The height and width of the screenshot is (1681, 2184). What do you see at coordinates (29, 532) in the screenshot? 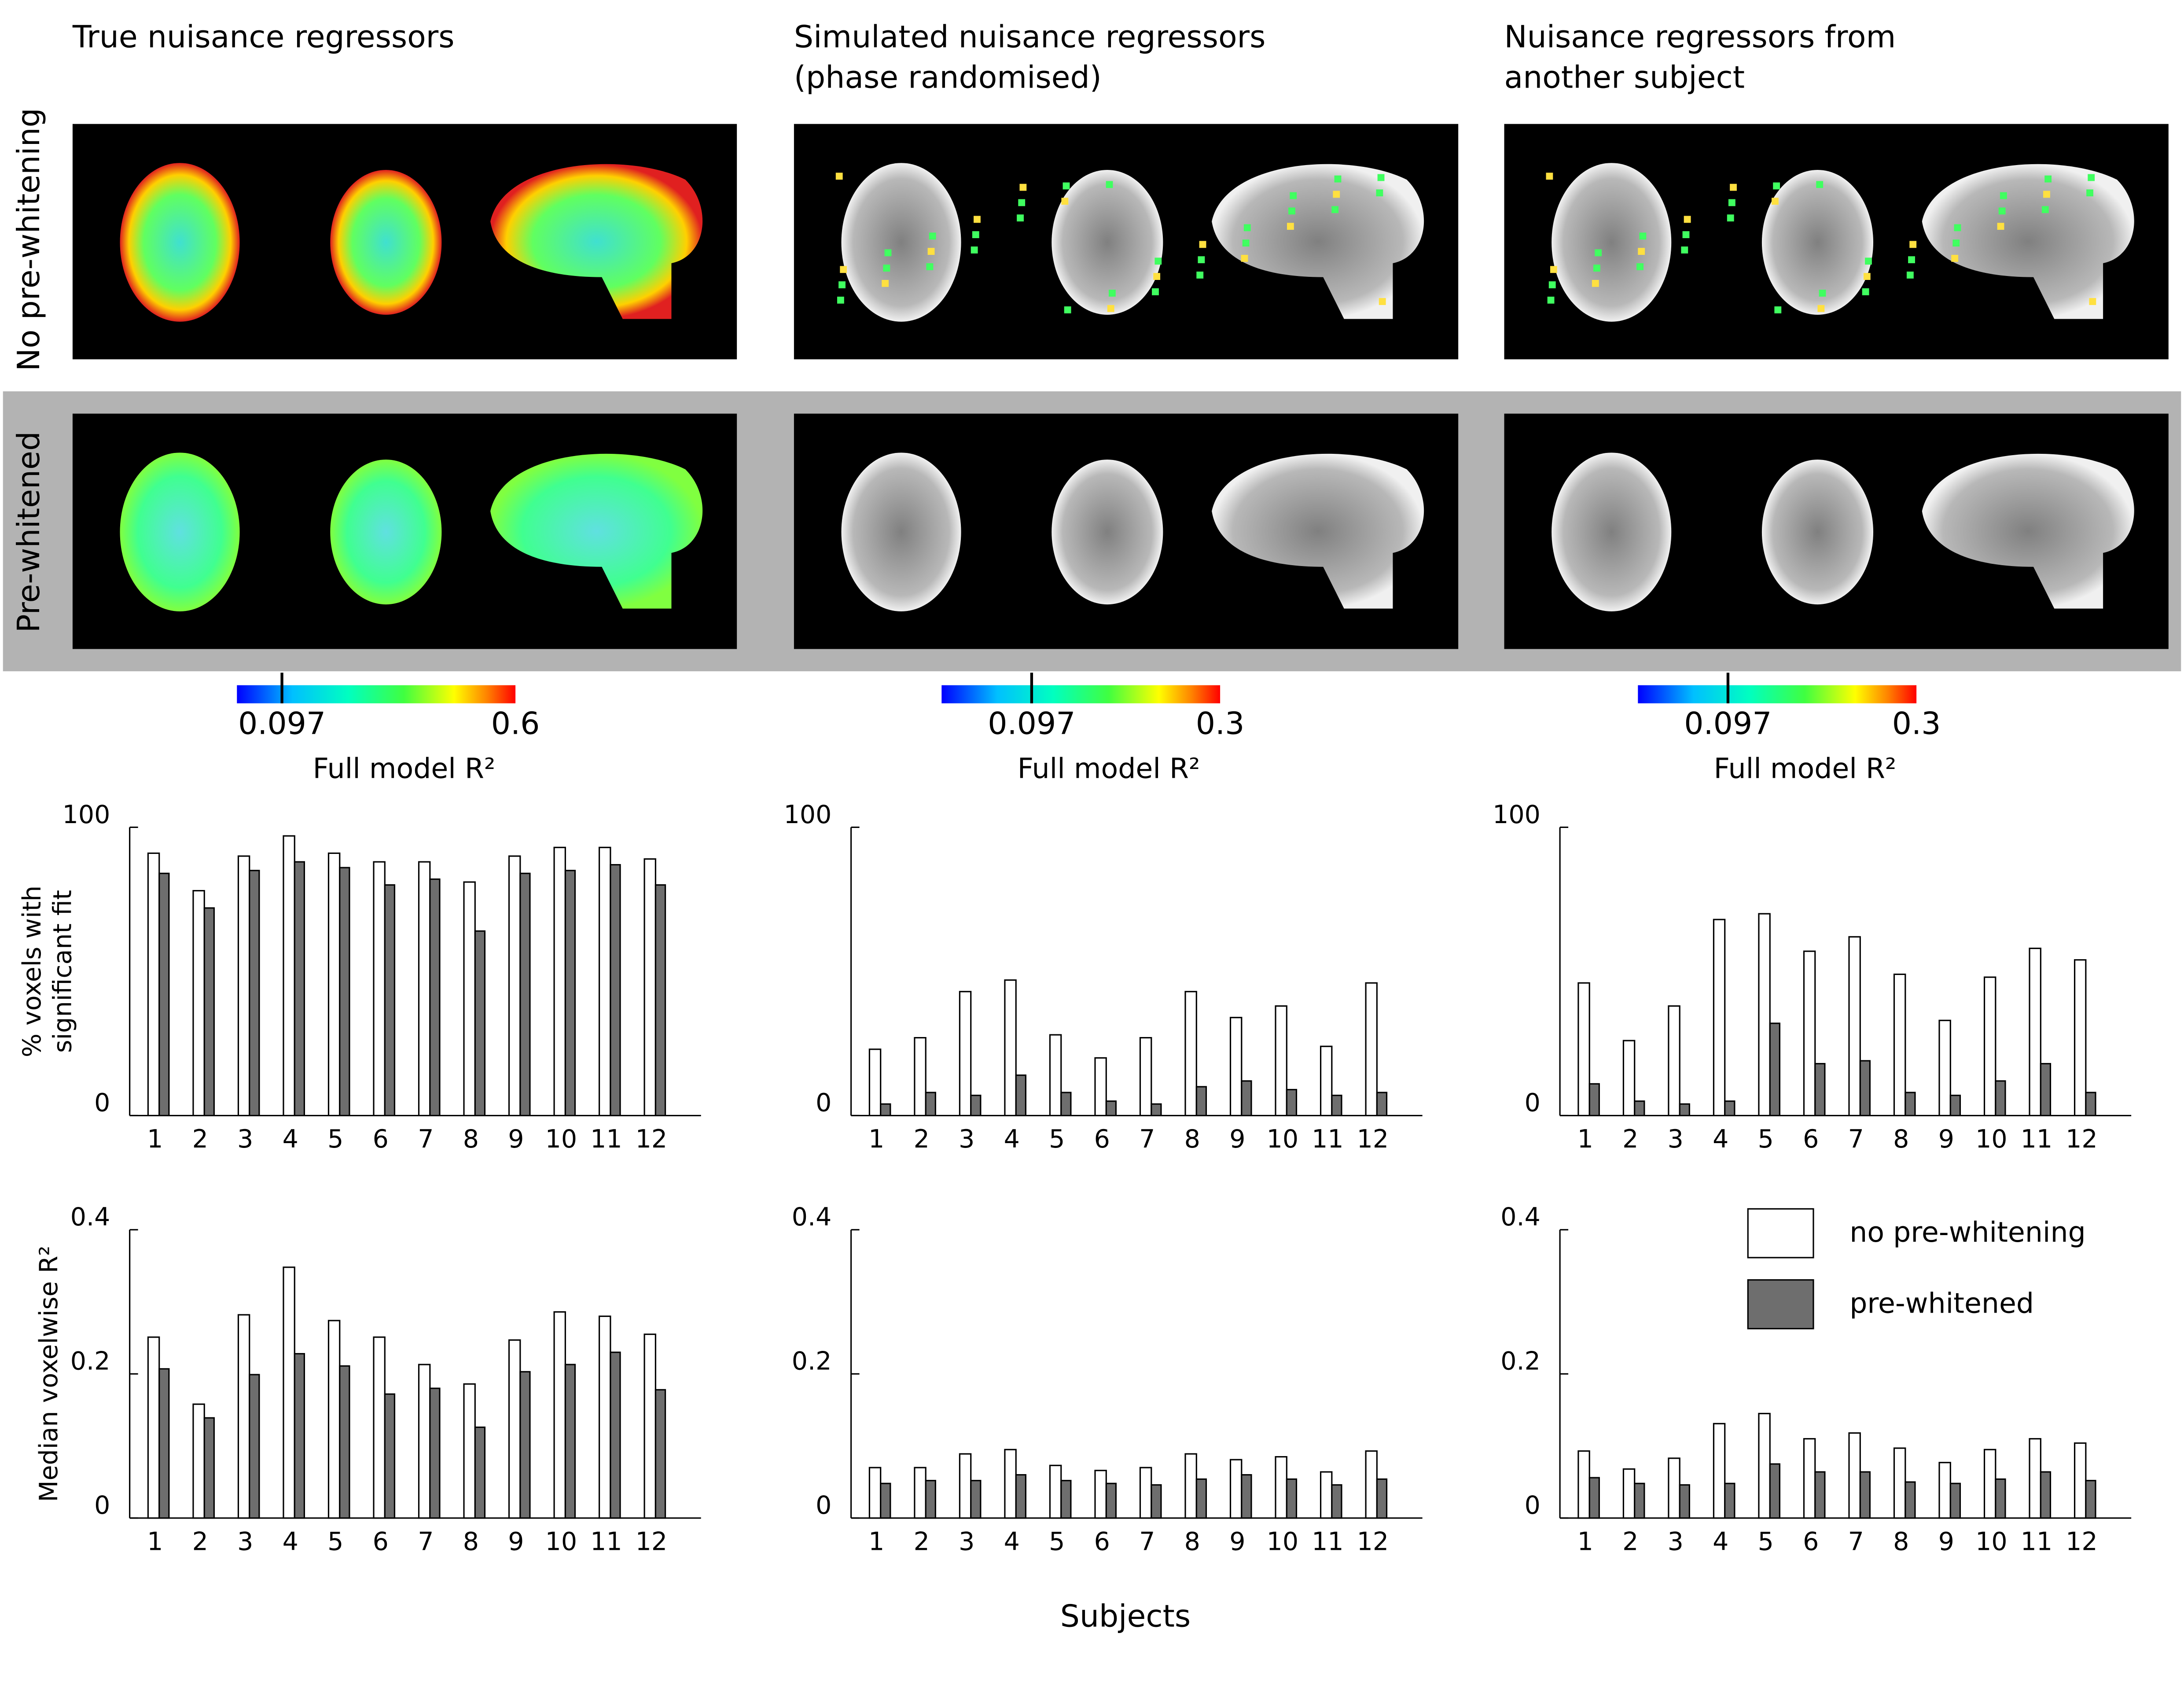
I see `row-label: Pre-whitened` at bounding box center [29, 532].